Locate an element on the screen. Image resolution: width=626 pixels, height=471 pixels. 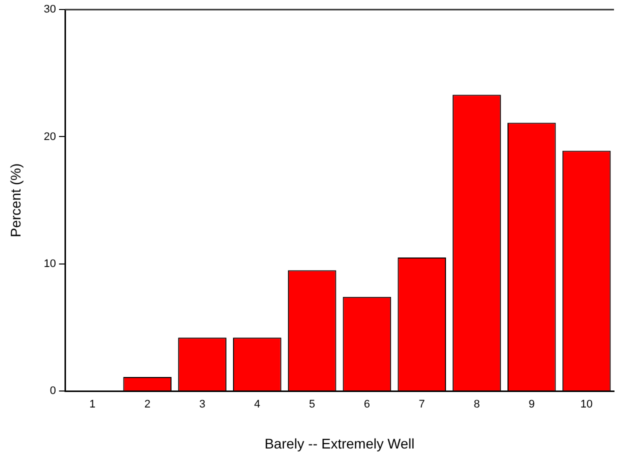
x-tick-label: 9 is located at coordinates (531, 404).